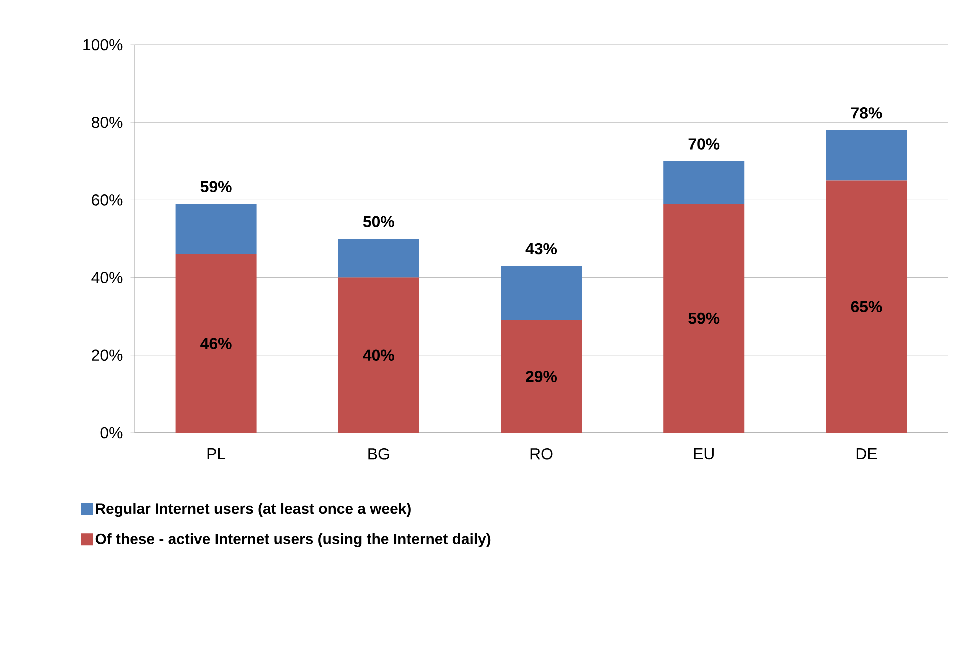 This screenshot has width=979, height=648. I want to click on data-label: 46%, so click(216, 344).